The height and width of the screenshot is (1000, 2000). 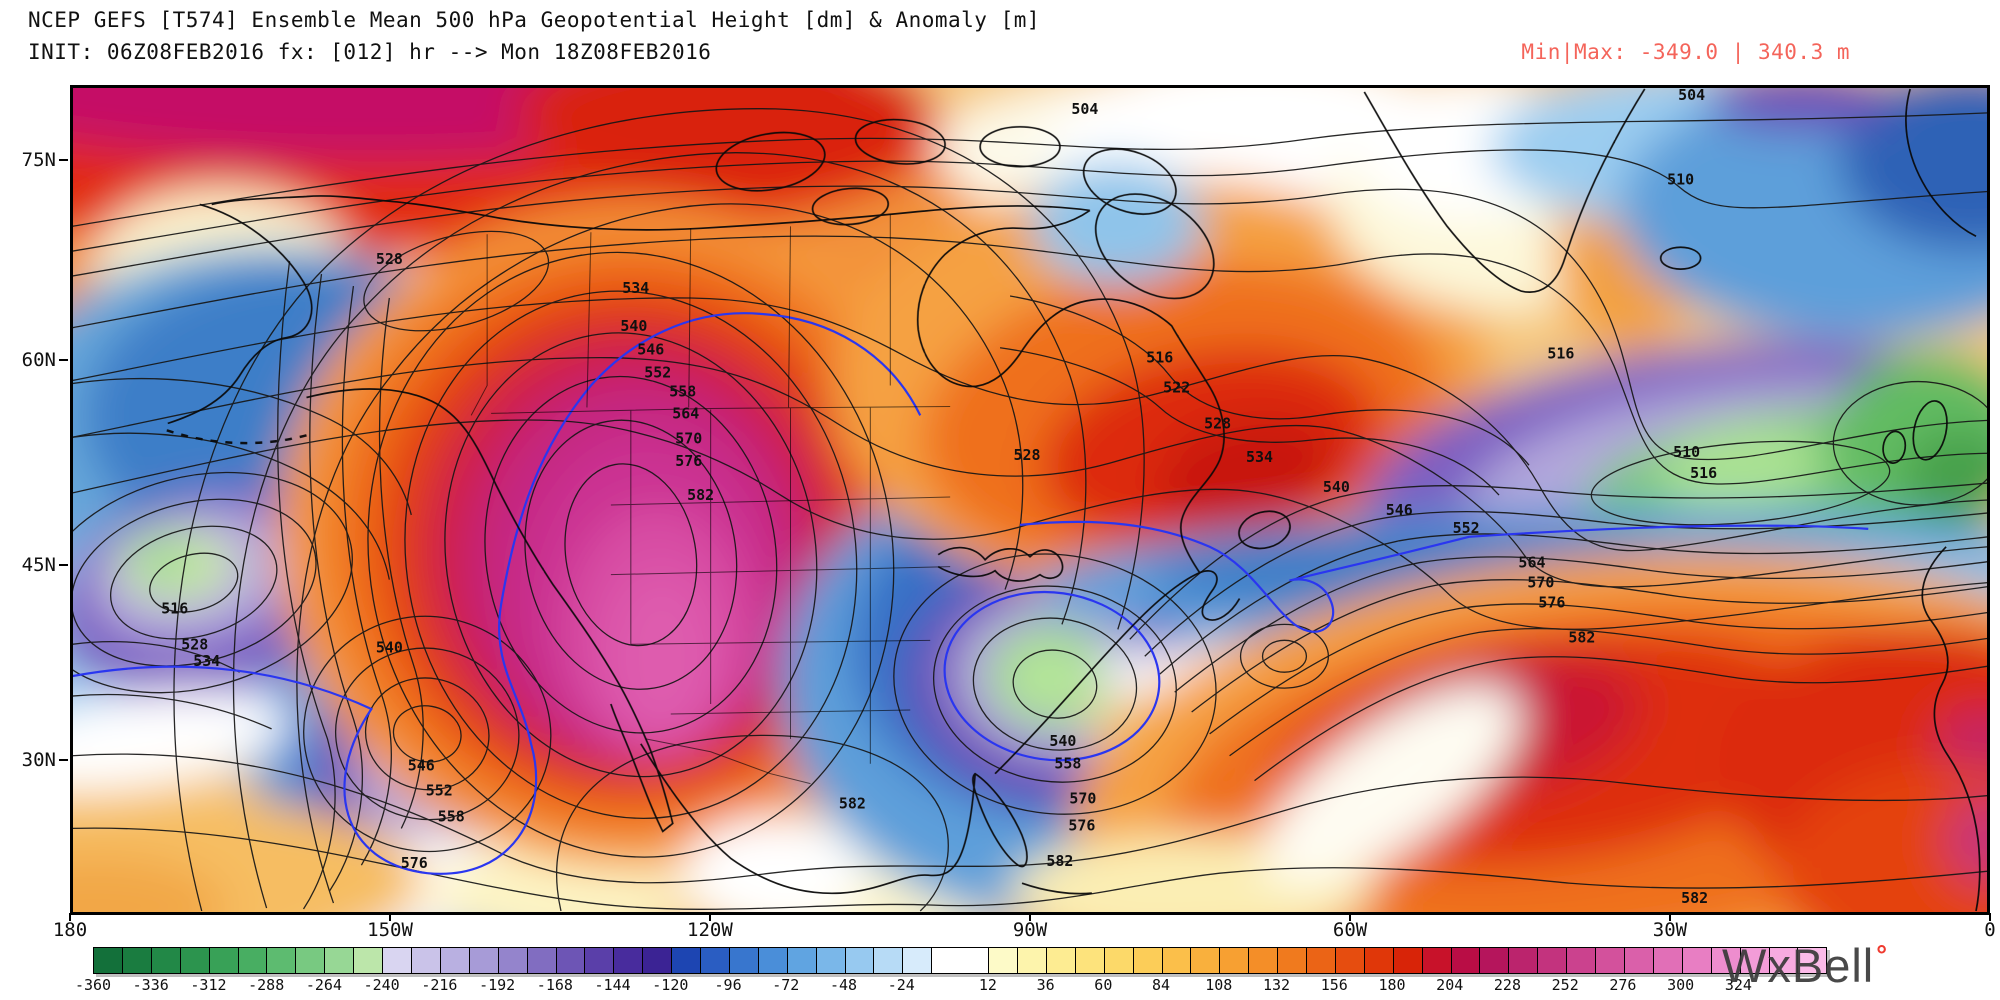 I want to click on lon-tick-label: 150W, so click(x=390, y=930).